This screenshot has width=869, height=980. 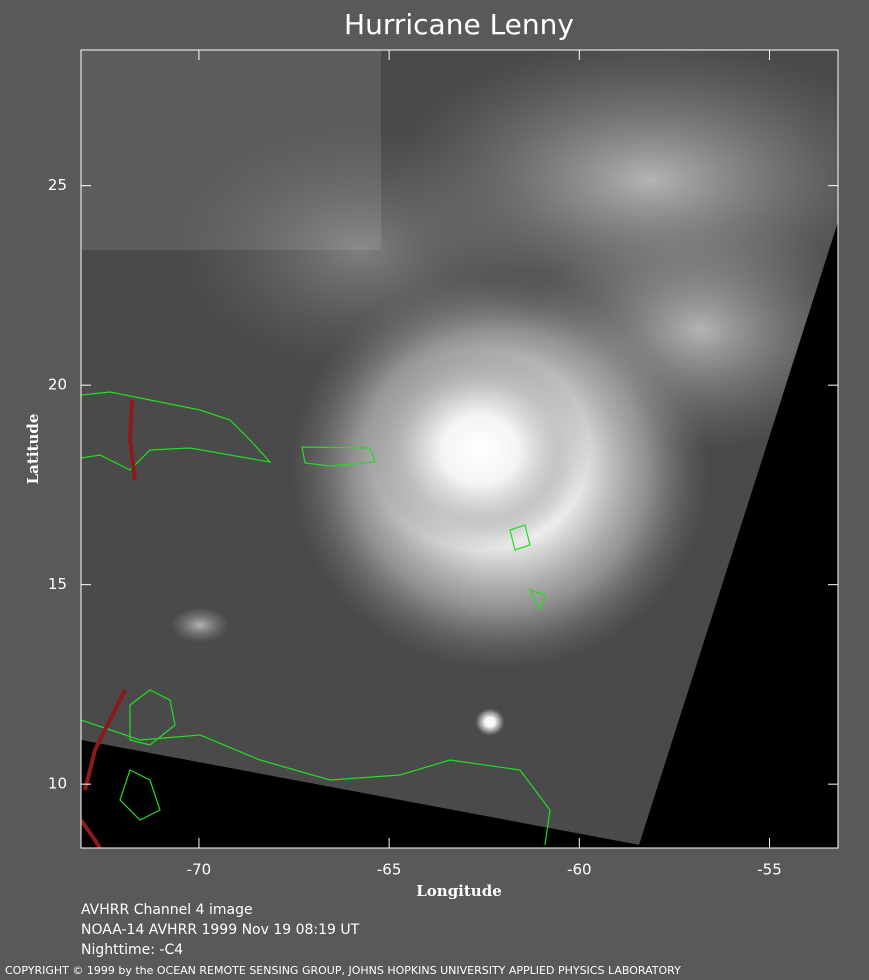 I want to click on x-tick-label: -70, so click(x=199, y=870).